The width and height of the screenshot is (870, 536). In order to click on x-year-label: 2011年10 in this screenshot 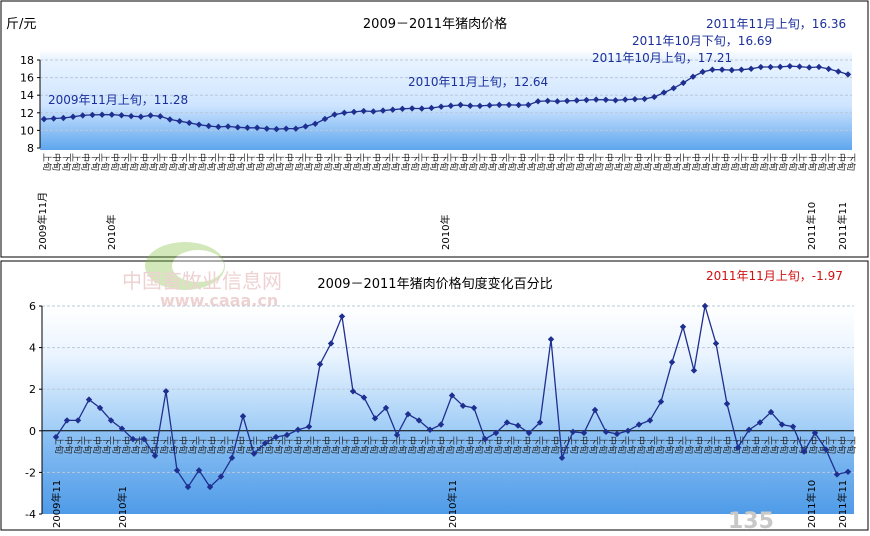, I will do `click(811, 504)`.